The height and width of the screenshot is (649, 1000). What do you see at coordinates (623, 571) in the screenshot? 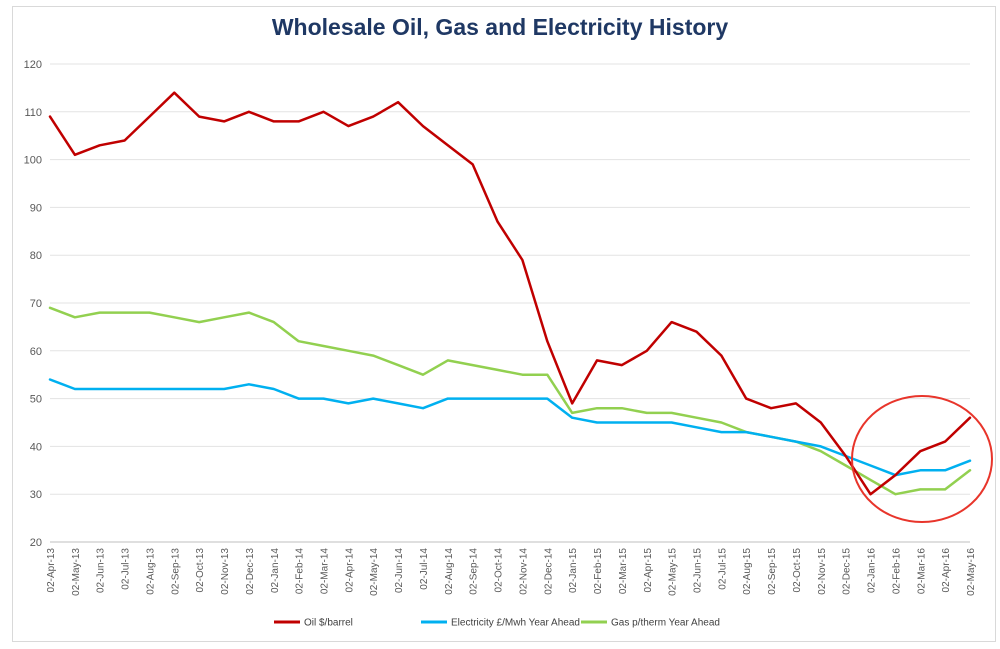
I see `x-tick-label: 02-Mar-15` at bounding box center [623, 571].